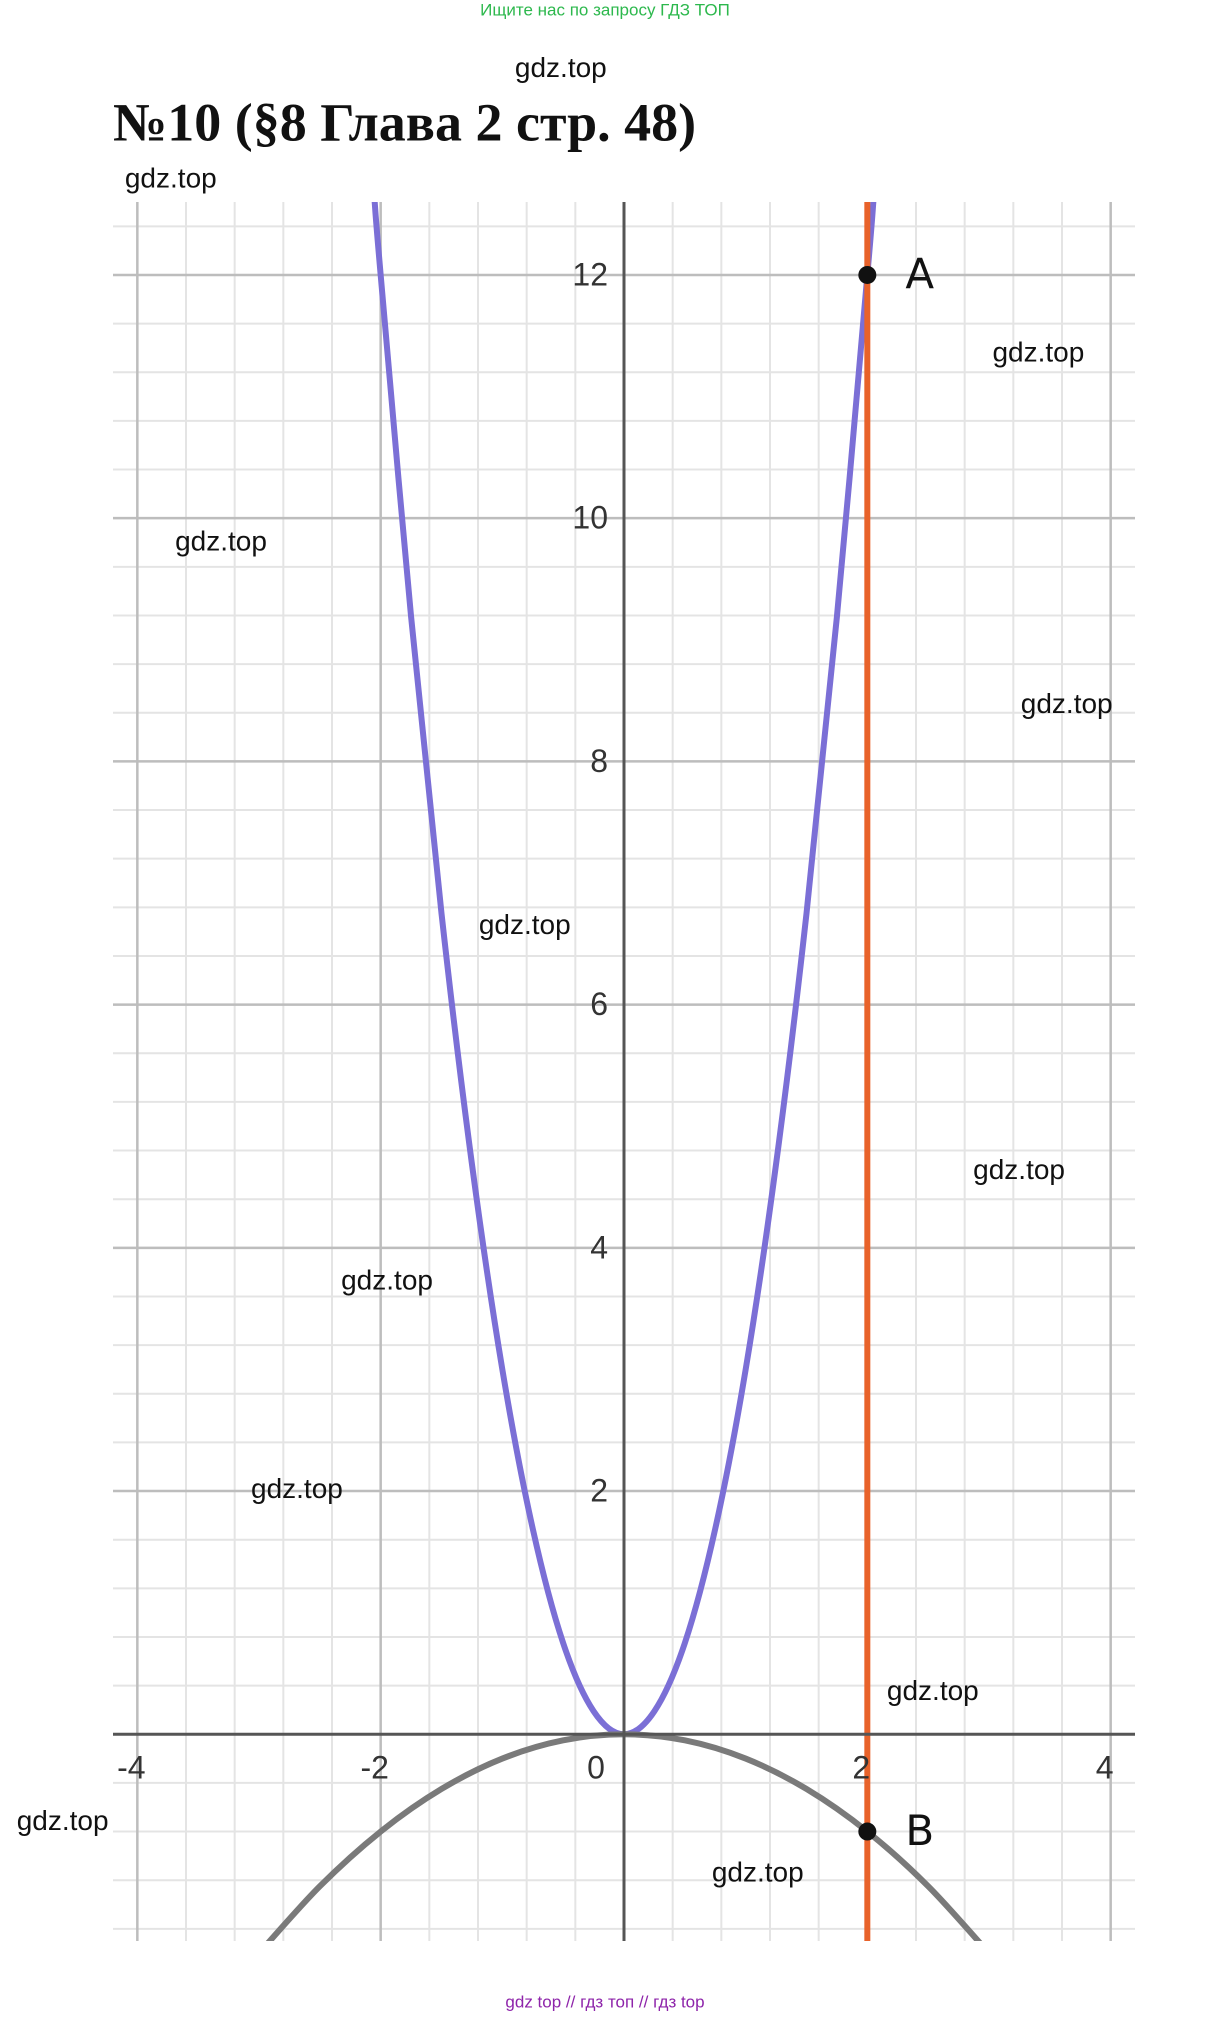 The height and width of the screenshot is (2044, 1210). Describe the element at coordinates (404, 122) in the screenshot. I see `page-title: №10 (§8 Глава 2 стр. 48)` at that location.